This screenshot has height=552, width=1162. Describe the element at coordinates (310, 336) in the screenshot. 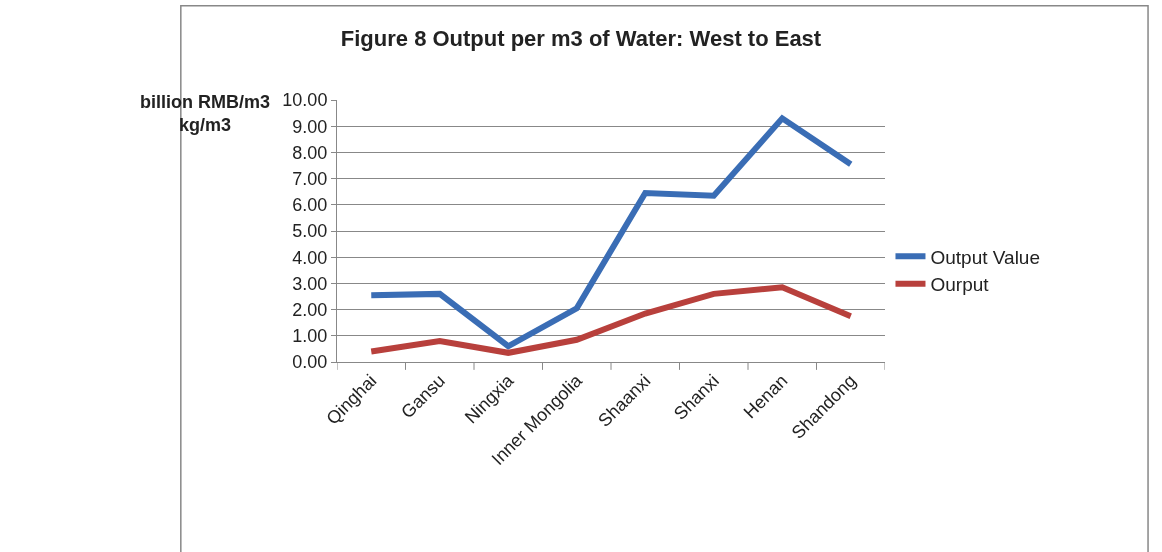

I see `y-tick-label: 1.00` at that location.